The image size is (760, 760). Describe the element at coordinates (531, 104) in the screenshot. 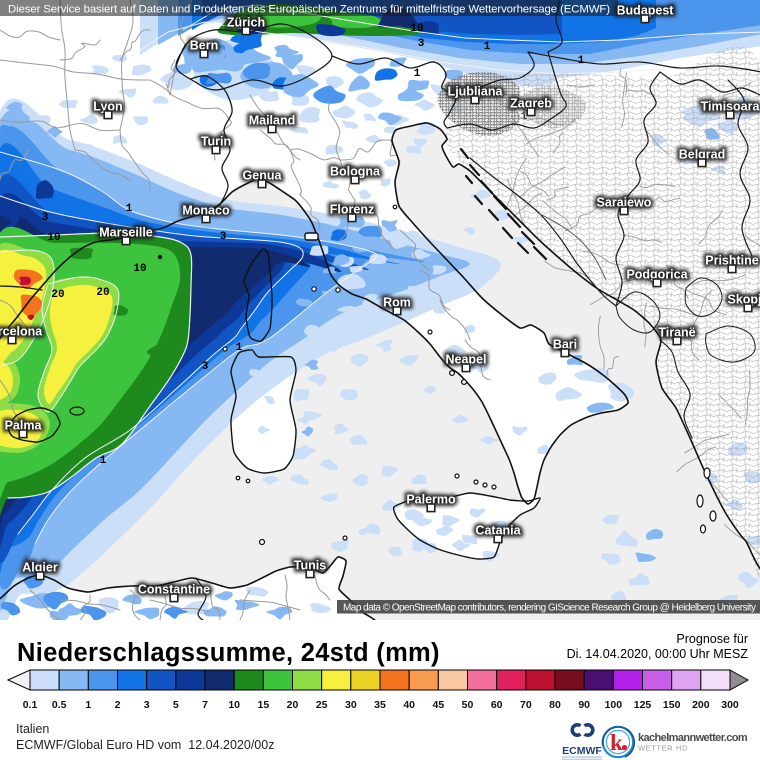

I see `svg-text: Zagreb` at that location.